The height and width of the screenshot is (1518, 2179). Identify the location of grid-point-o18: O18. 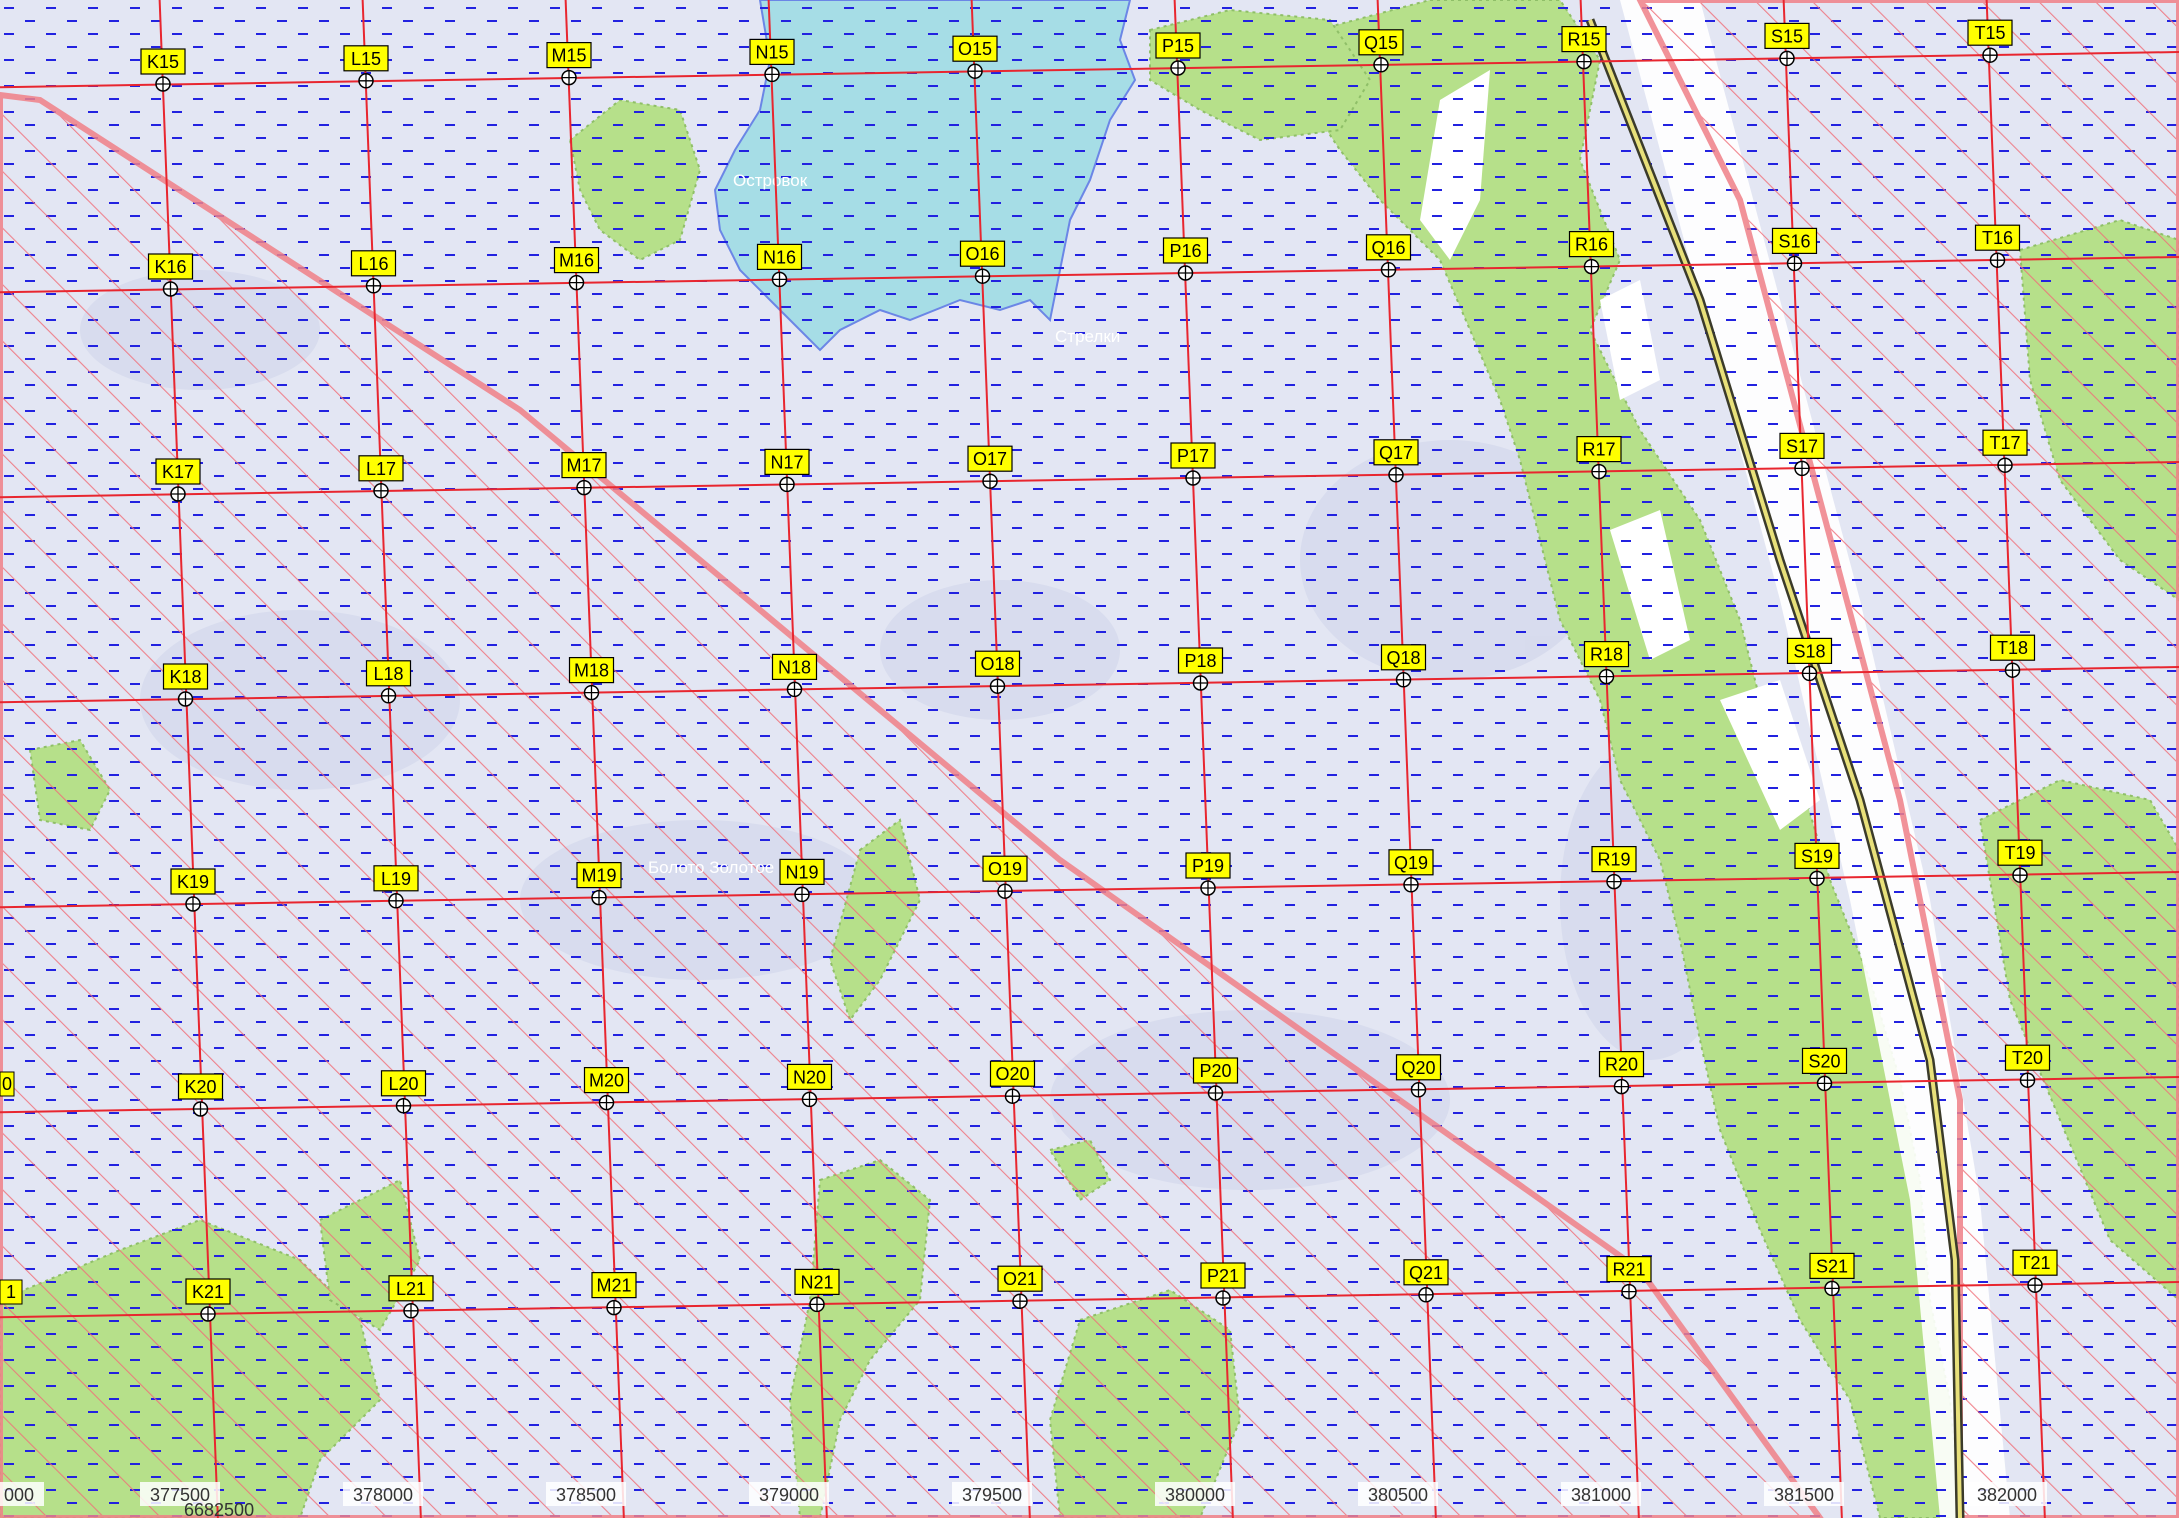
(997, 672).